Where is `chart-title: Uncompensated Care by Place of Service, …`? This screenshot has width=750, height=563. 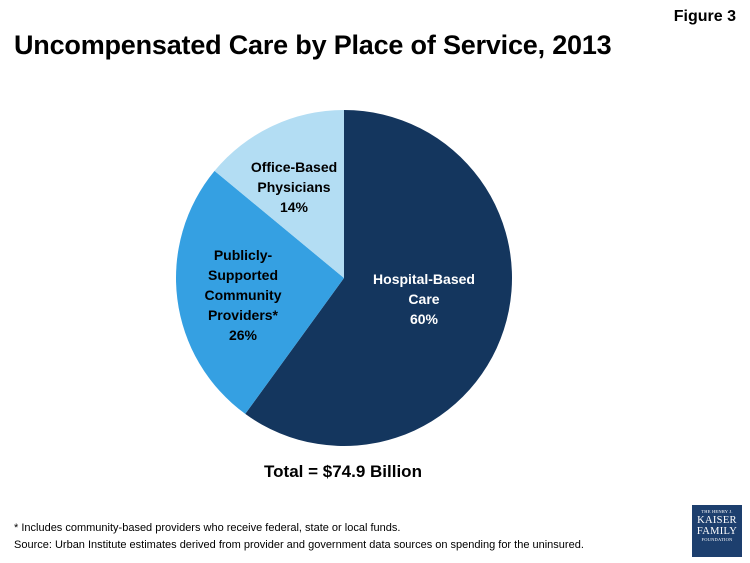
chart-title: Uncompensated Care by Place of Service, … is located at coordinates (313, 45).